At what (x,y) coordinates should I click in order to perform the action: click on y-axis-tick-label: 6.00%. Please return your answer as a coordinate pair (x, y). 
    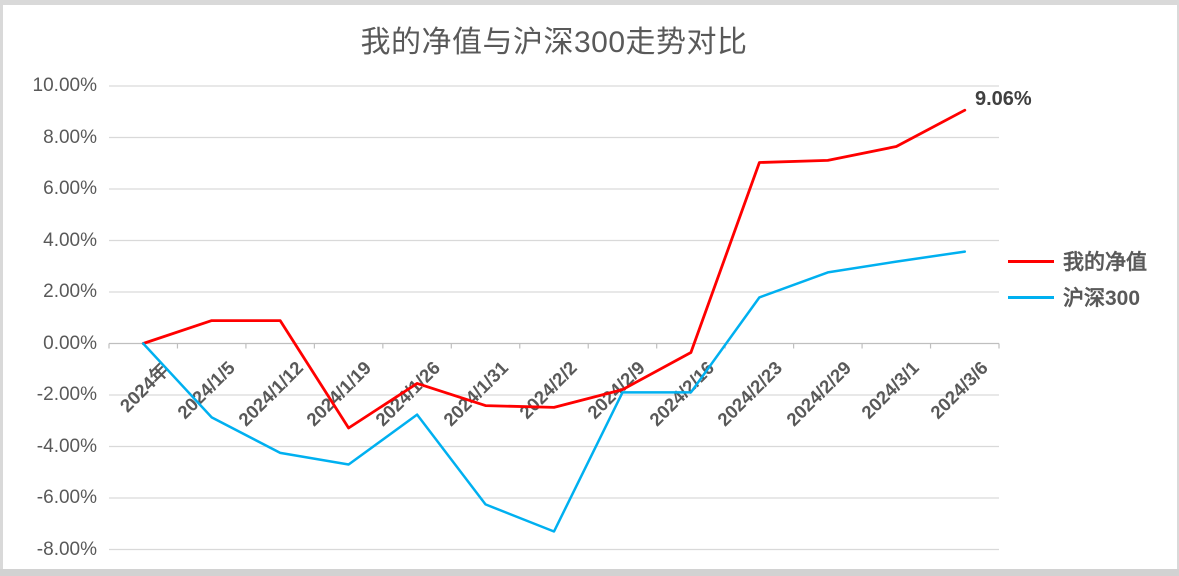
    Looking at the image, I should click on (70, 188).